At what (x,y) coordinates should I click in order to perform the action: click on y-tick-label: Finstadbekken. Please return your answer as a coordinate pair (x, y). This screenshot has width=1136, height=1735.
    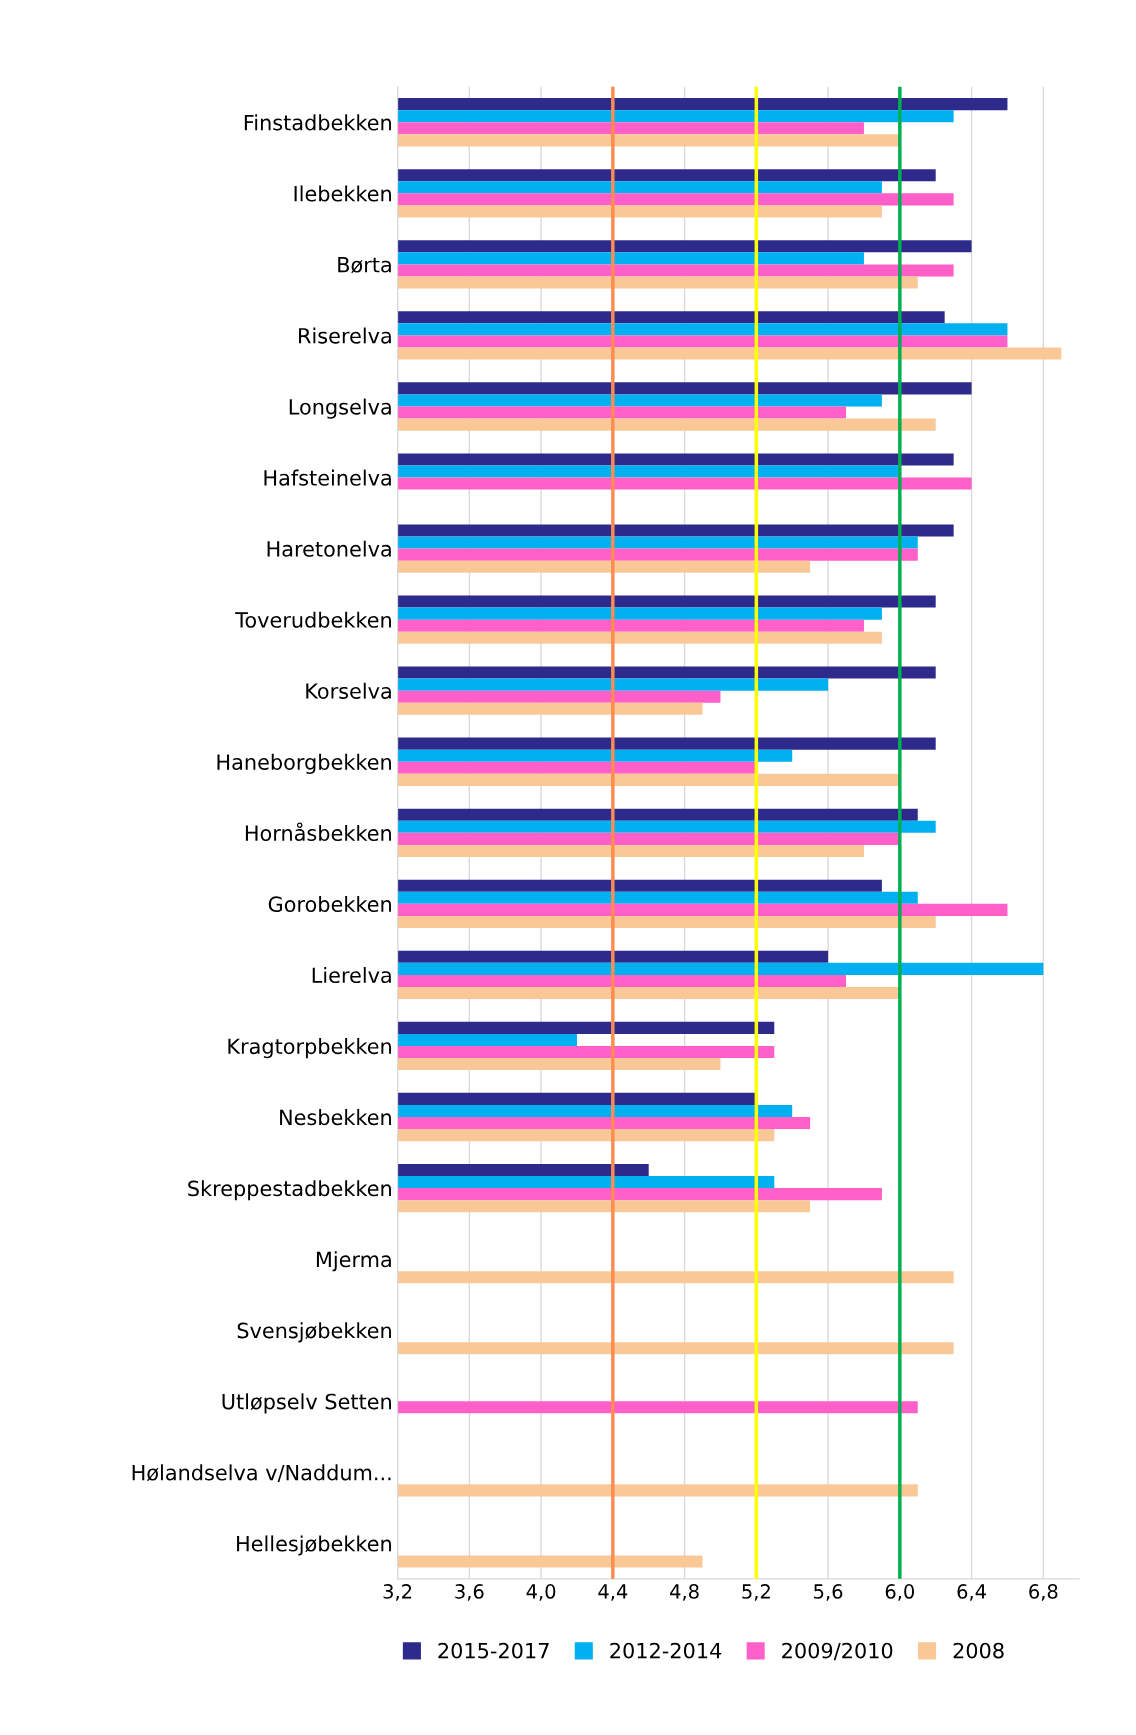
    Looking at the image, I should click on (317, 122).